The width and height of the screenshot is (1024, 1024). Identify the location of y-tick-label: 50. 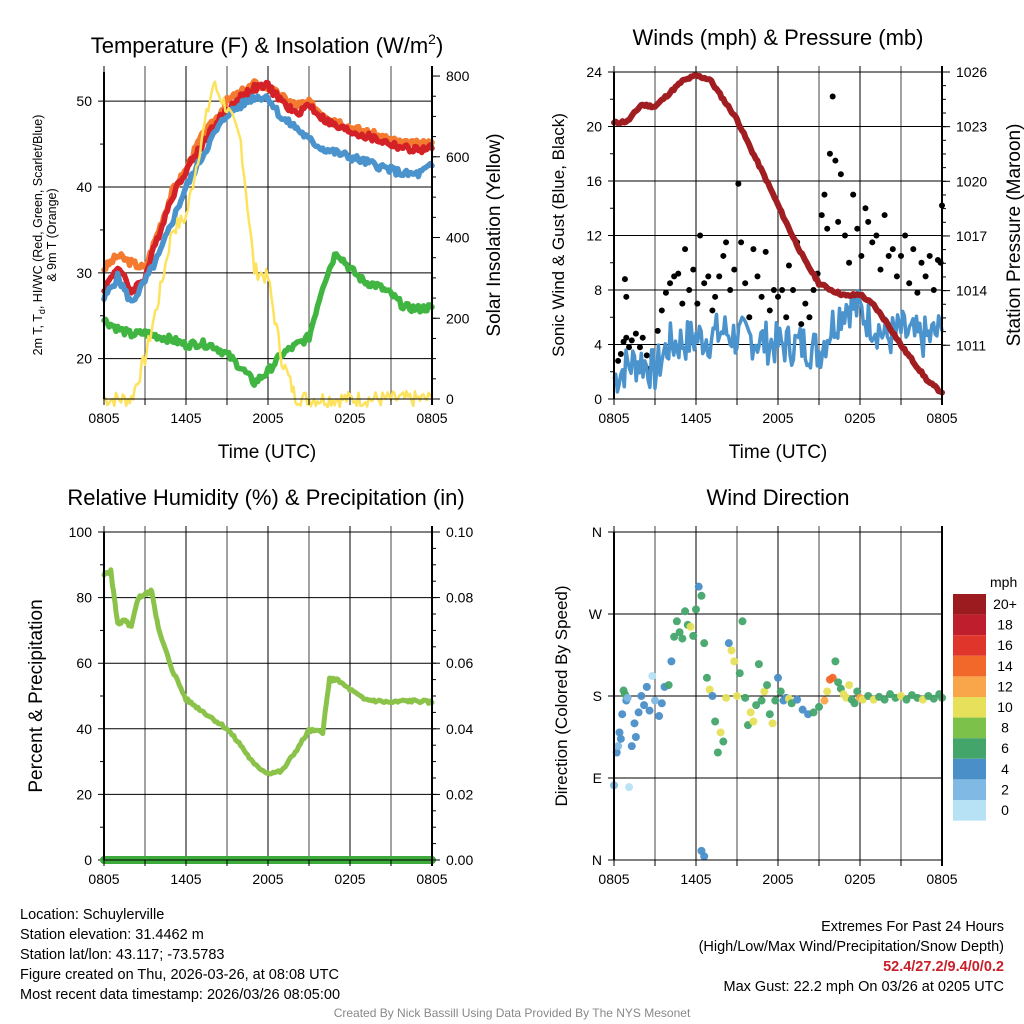
(84, 101).